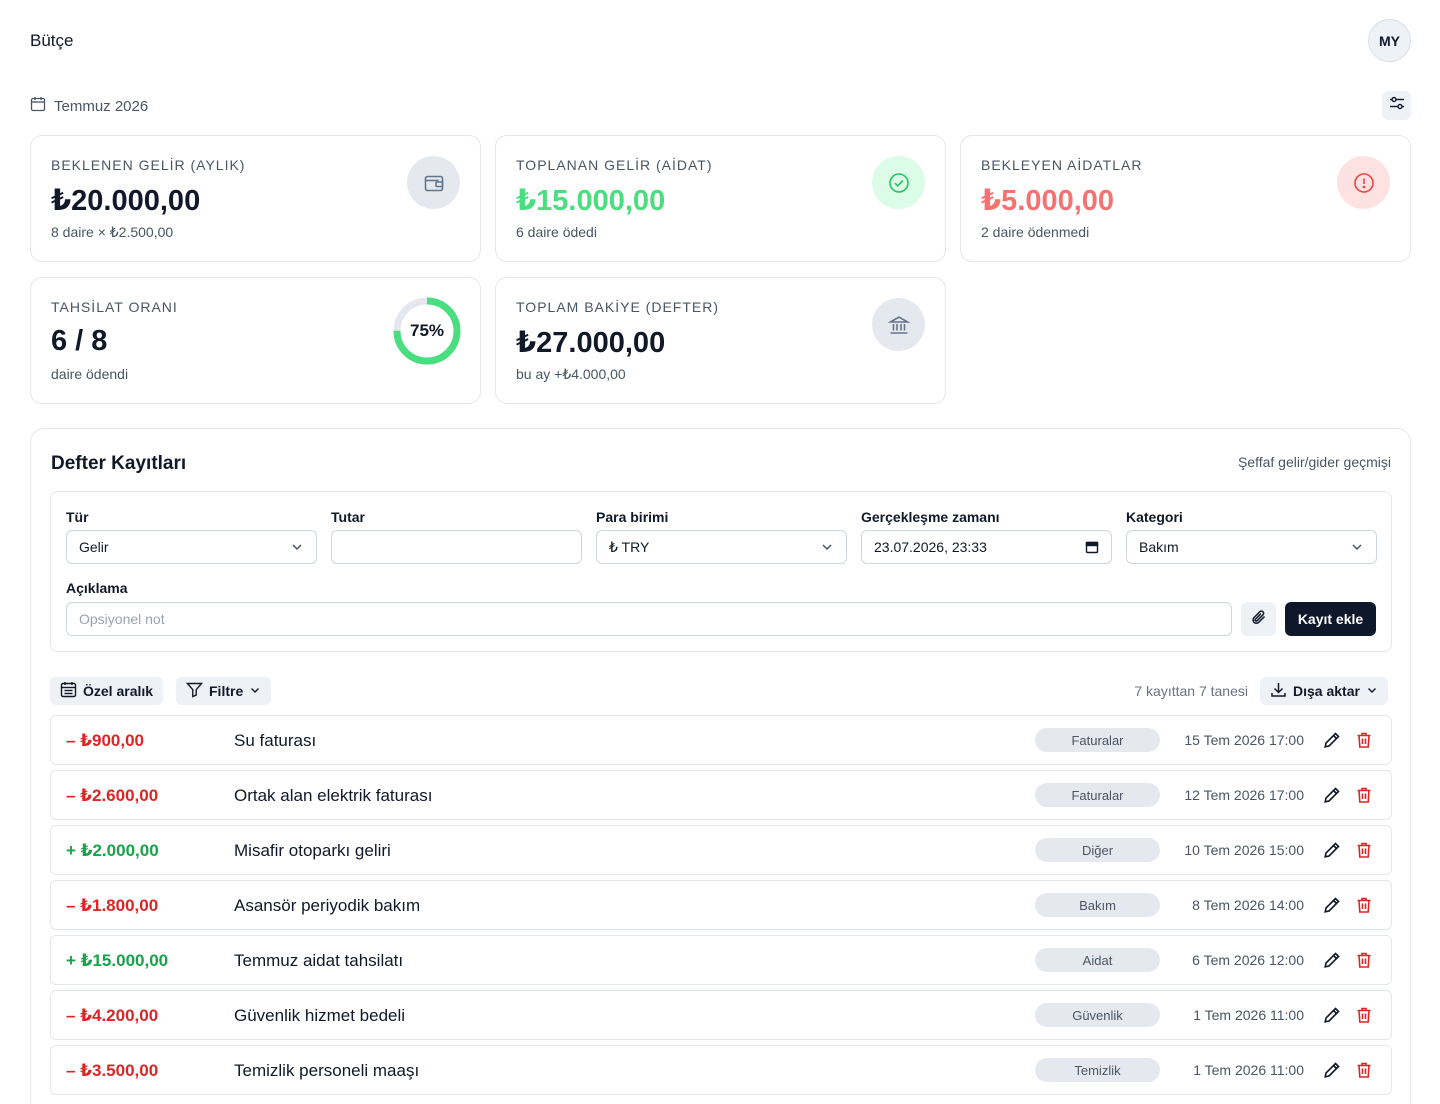  I want to click on custom-range-label: Özel aralık, so click(118, 691).